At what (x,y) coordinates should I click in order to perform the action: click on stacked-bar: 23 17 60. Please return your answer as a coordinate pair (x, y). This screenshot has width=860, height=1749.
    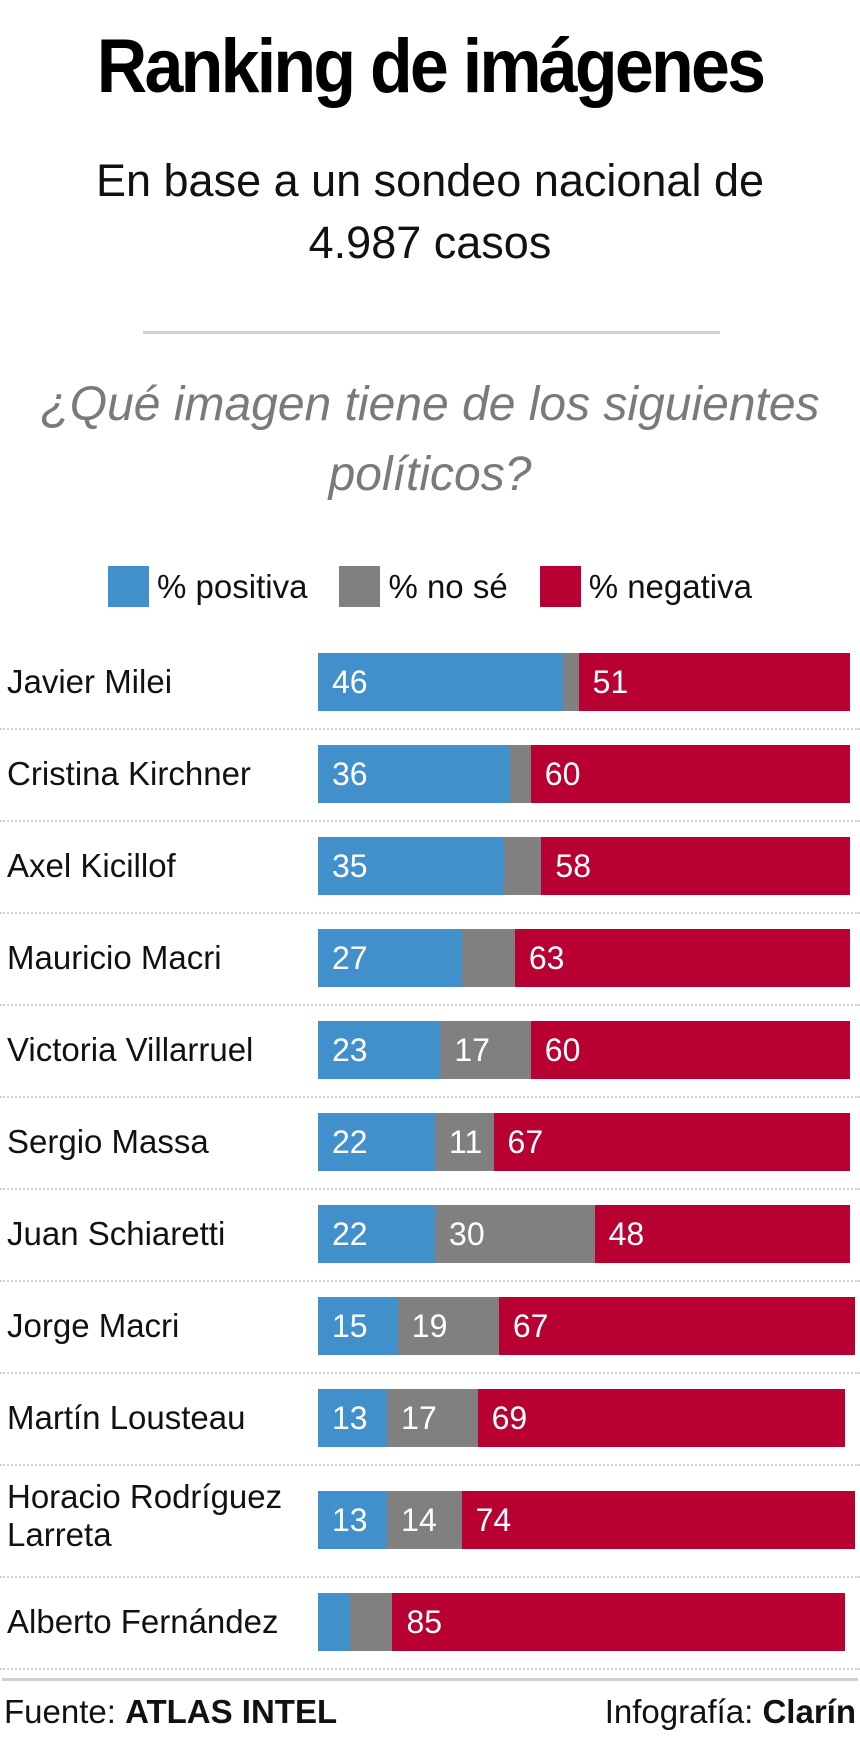
    Looking at the image, I should click on (584, 1050).